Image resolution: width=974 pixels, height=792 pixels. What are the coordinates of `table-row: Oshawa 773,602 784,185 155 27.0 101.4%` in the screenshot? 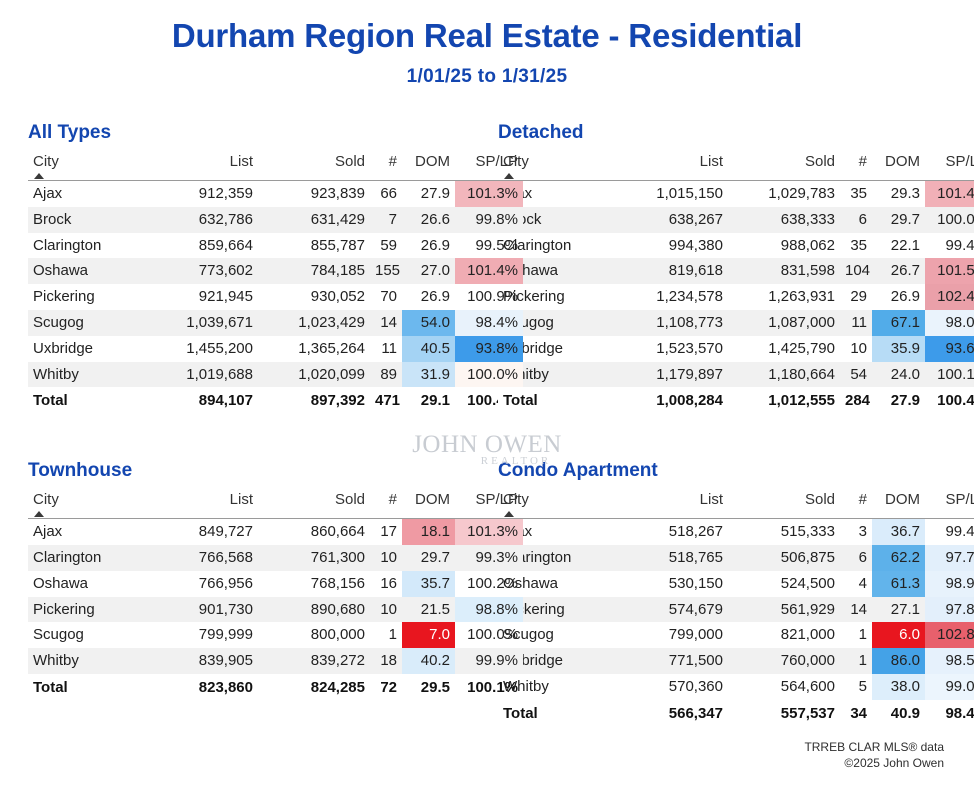 It's located at (275, 271).